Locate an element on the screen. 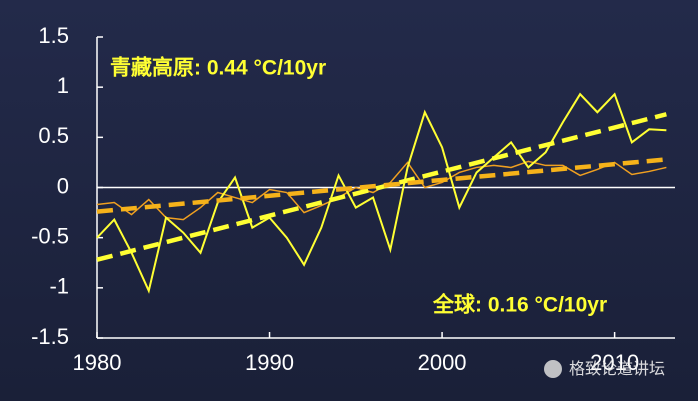  y-tick-label: 1.5 is located at coordinates (53, 35).